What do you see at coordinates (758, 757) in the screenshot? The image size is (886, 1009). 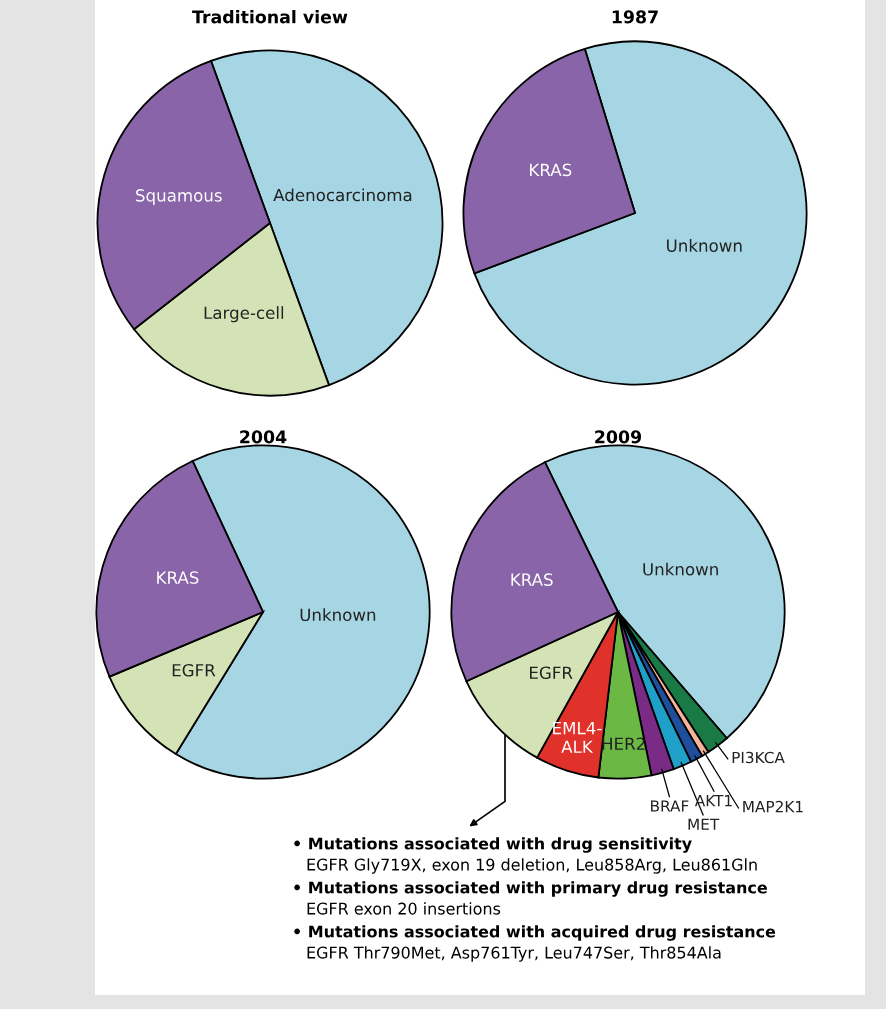 I see `slice-label: PI3KCA` at bounding box center [758, 757].